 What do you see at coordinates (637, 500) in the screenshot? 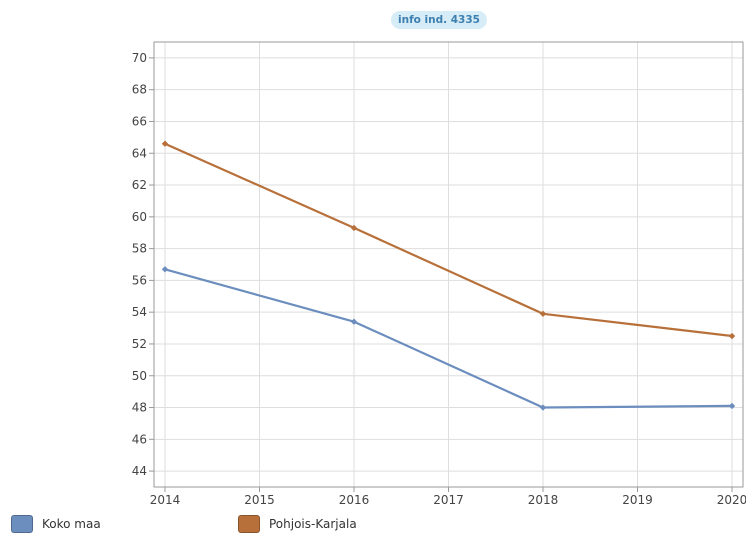
I see `x-tick-label: 2019` at bounding box center [637, 500].